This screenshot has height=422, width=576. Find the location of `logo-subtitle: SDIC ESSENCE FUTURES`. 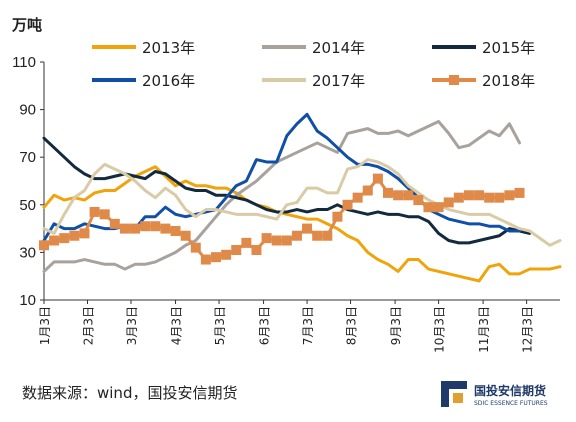

logo-subtitle: SDIC ESSENCE FUTURES is located at coordinates (511, 403).